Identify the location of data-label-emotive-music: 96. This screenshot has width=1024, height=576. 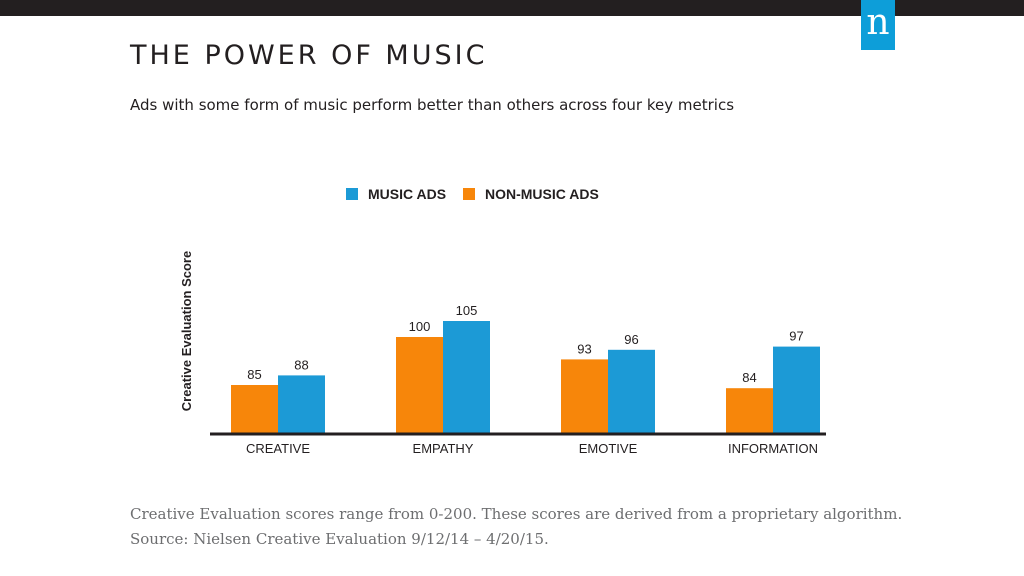
(631, 339).